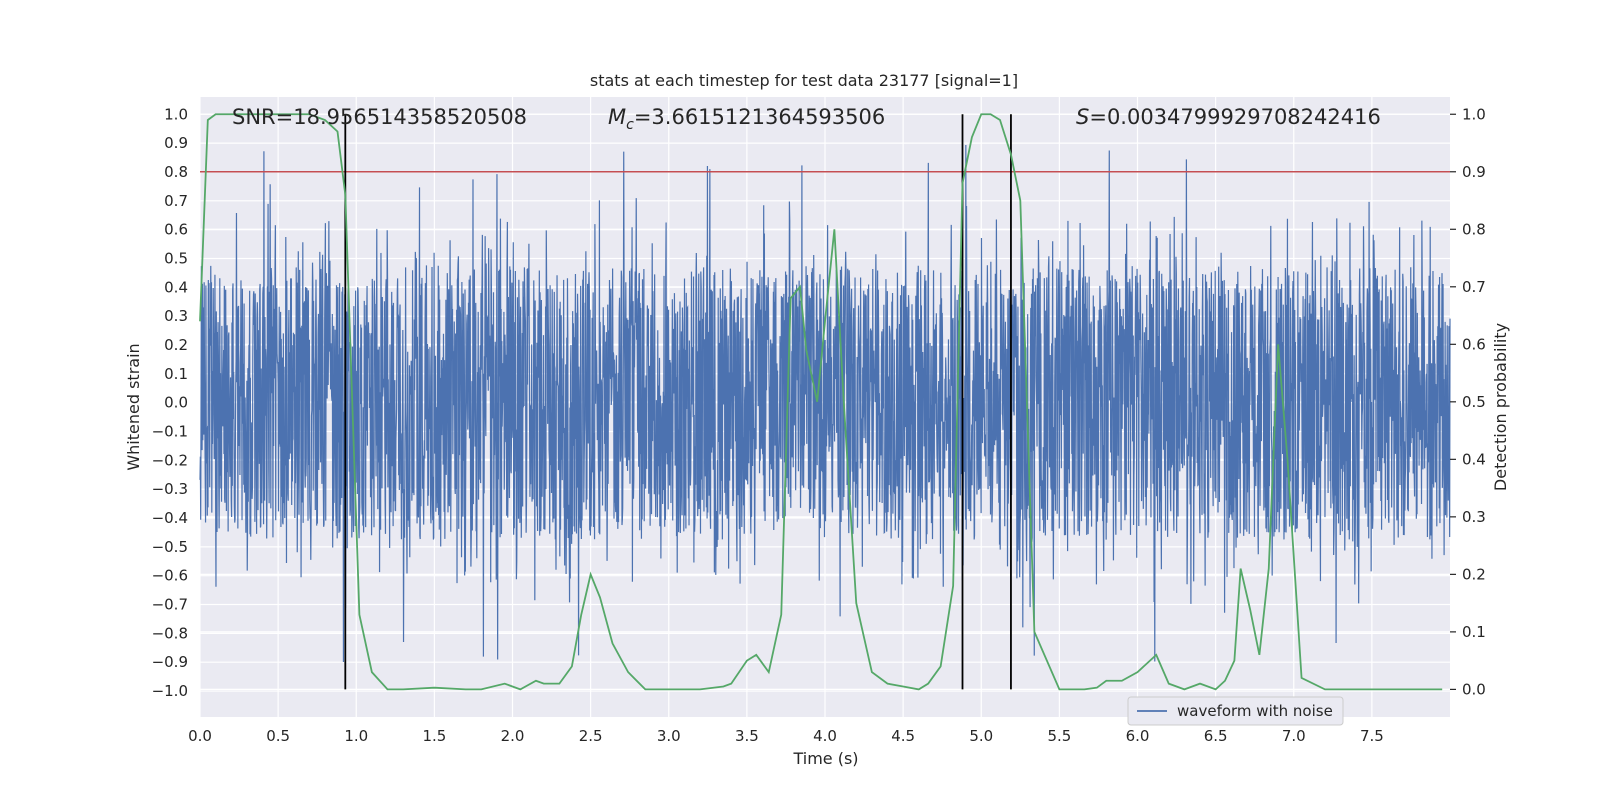 This screenshot has width=1600, height=800. What do you see at coordinates (630, 125) in the screenshot?
I see `mc-subscript: c` at bounding box center [630, 125].